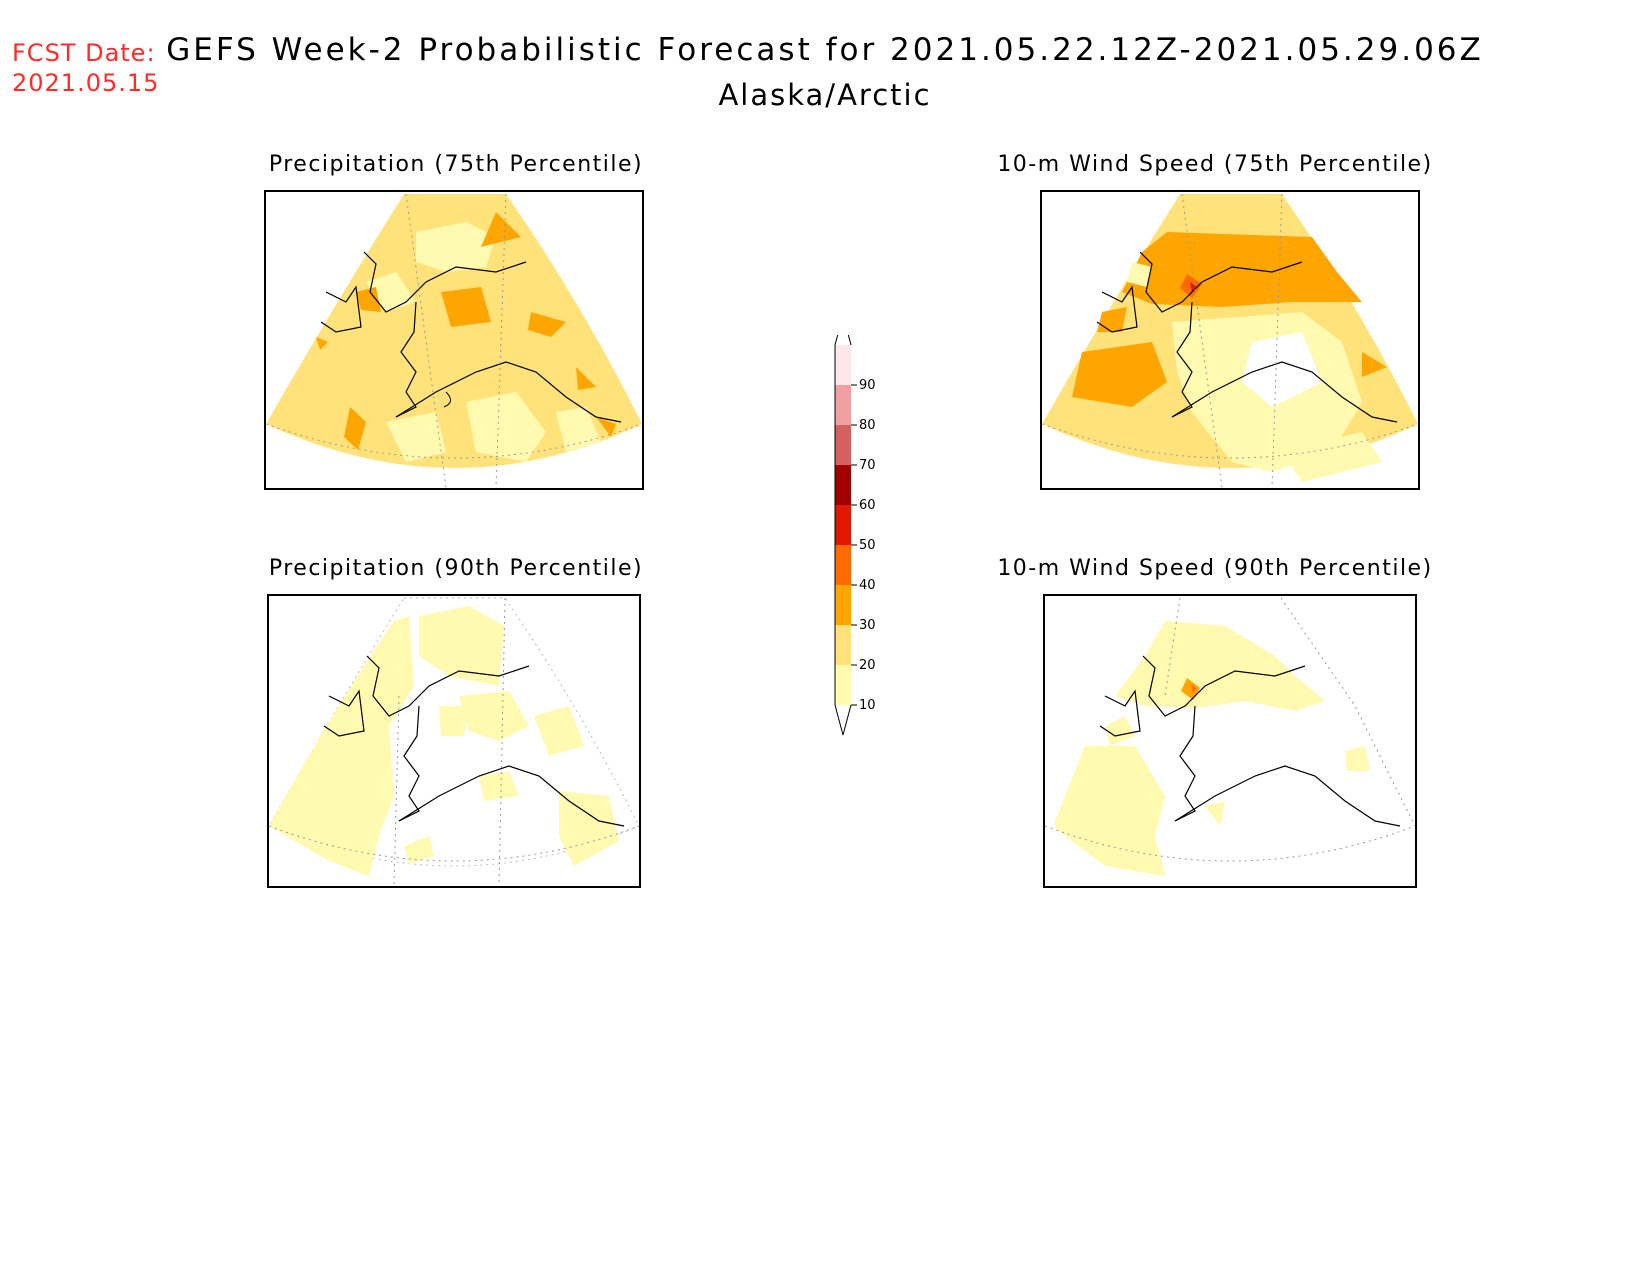 This screenshot has width=1650, height=1275. What do you see at coordinates (1215, 164) in the screenshot?
I see `panel-title-wind-75: 10-m Wind Speed (75th Percentile)` at bounding box center [1215, 164].